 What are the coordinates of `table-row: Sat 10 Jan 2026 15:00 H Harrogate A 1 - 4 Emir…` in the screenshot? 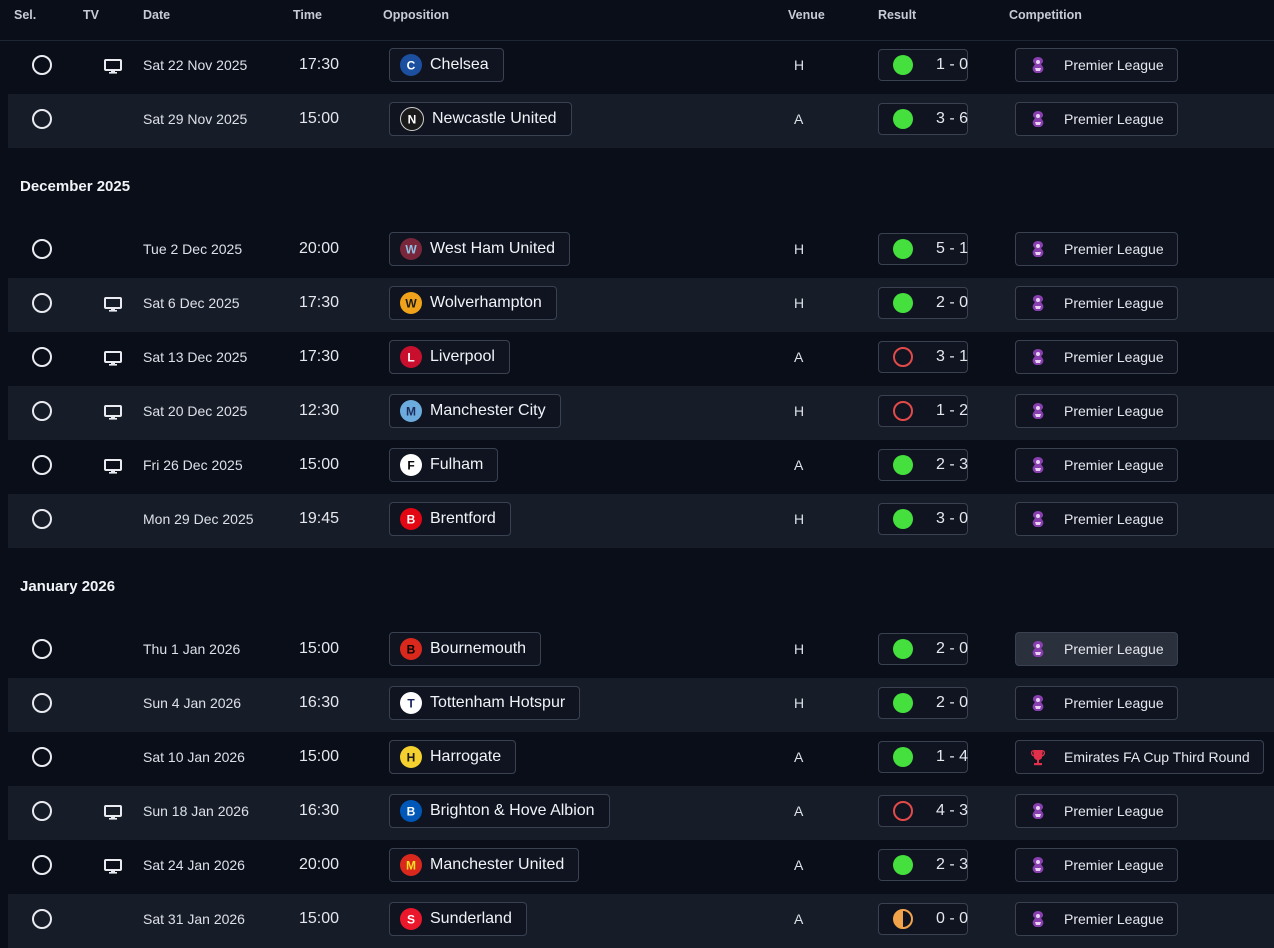 It's located at (641, 759).